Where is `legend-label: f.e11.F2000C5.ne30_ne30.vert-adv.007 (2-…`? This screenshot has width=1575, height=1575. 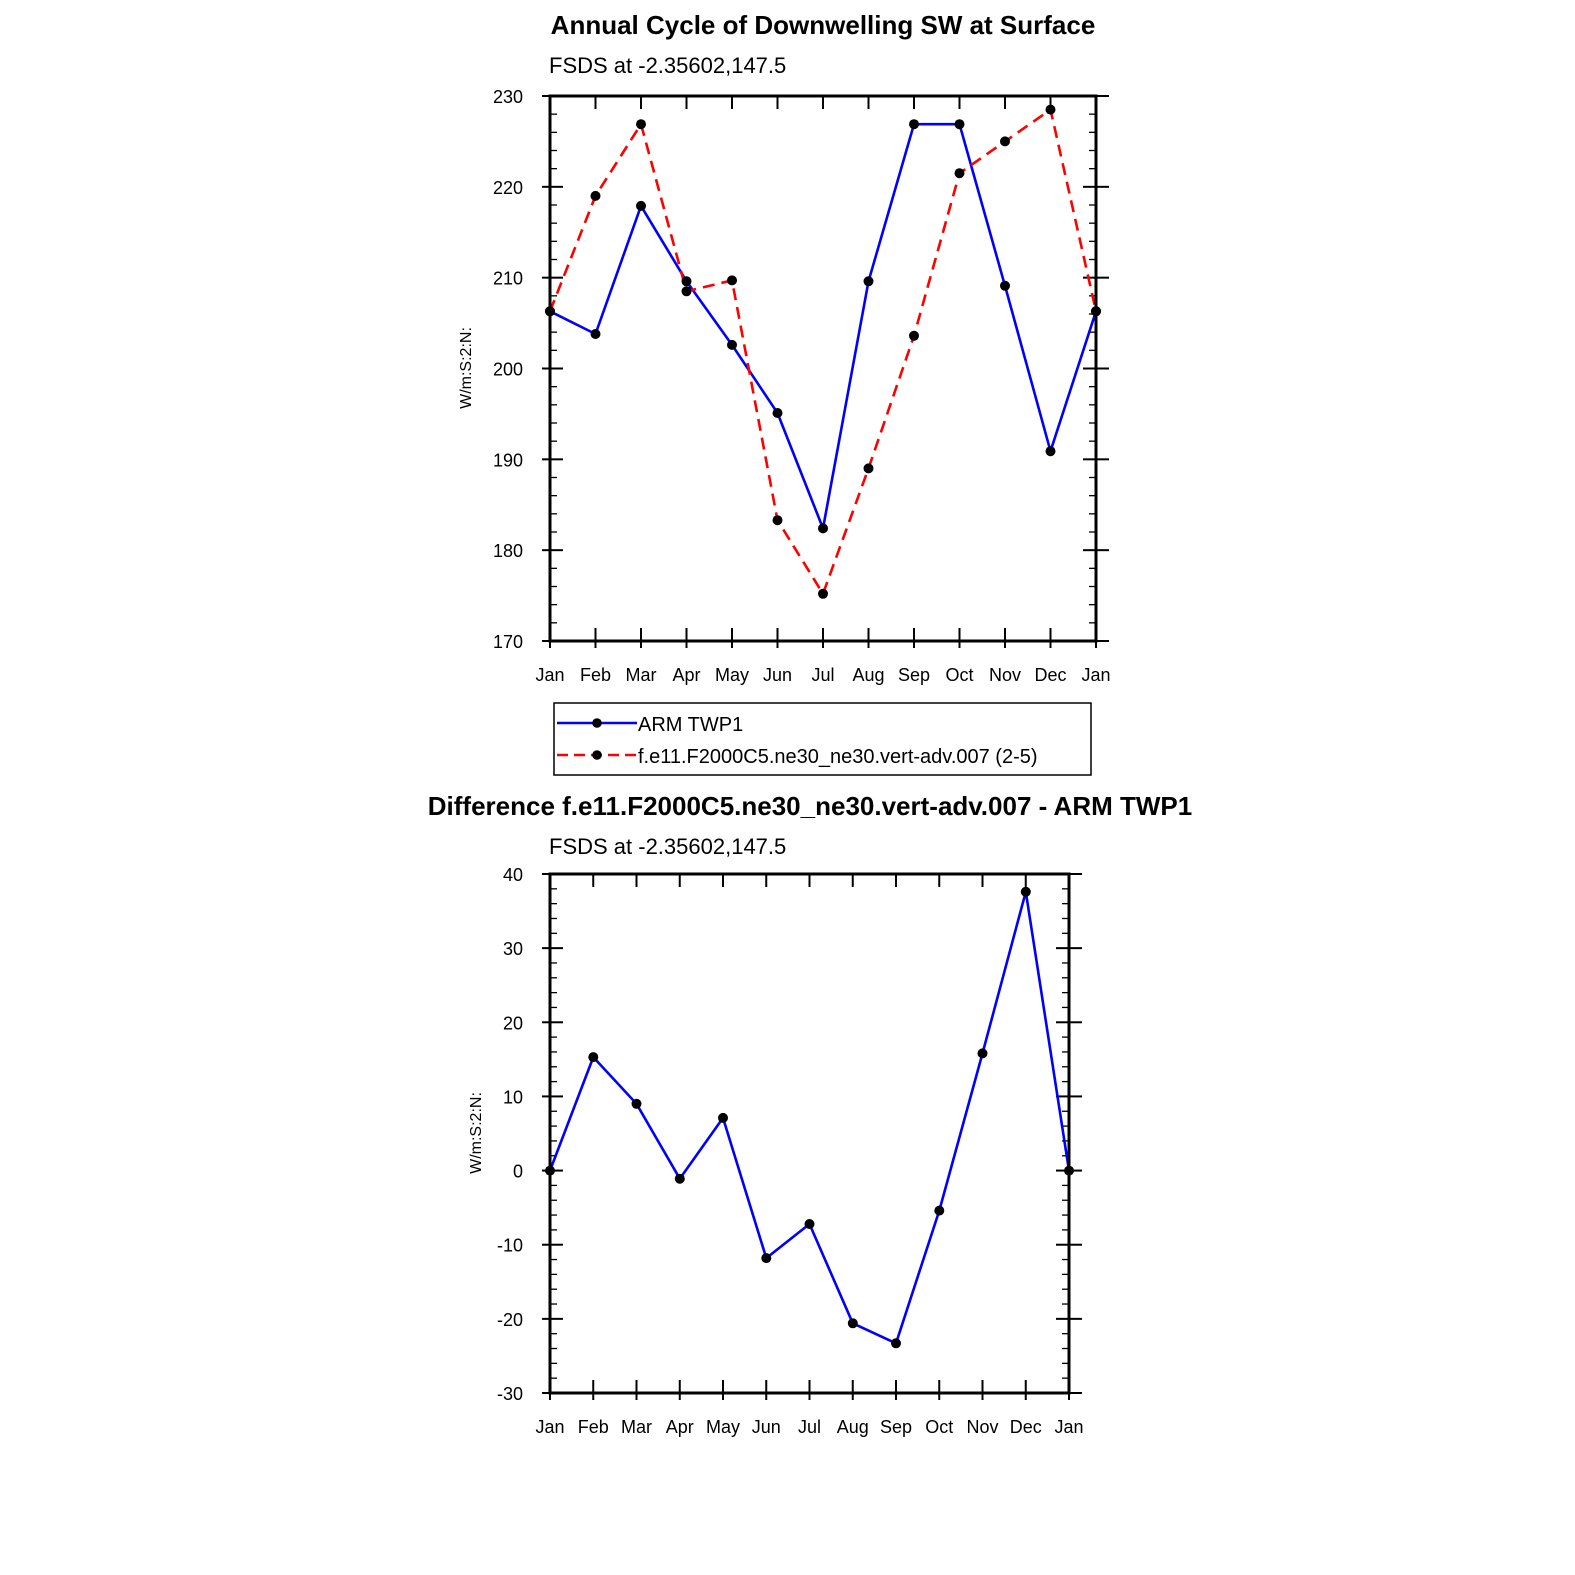 legend-label: f.e11.F2000C5.ne30_ne30.vert-adv.007 (2-… is located at coordinates (838, 757).